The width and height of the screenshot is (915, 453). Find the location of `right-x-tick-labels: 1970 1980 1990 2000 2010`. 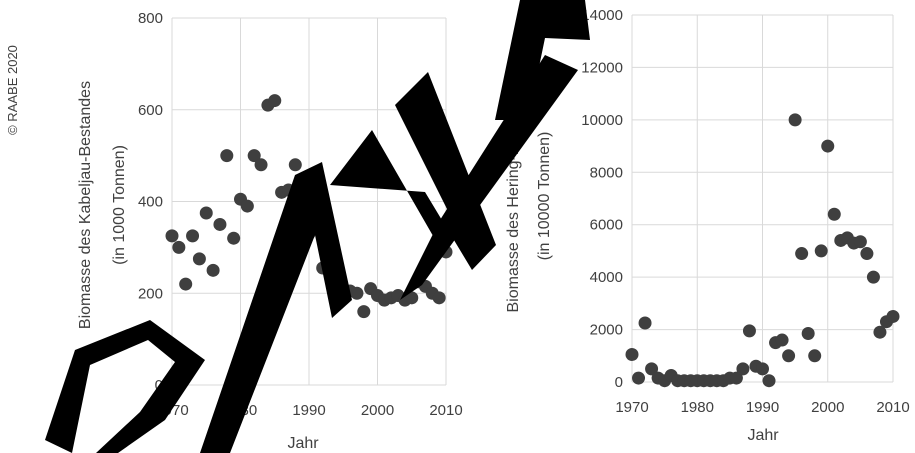

right-x-tick-labels: 1970 1980 1990 2000 2010 is located at coordinates (762, 407).